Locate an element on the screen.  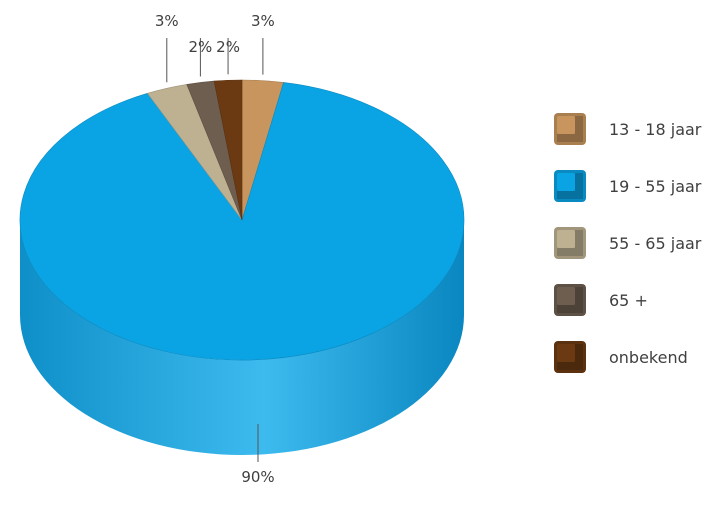
data-label-19-55-jaar: 90% is located at coordinates (257, 477).